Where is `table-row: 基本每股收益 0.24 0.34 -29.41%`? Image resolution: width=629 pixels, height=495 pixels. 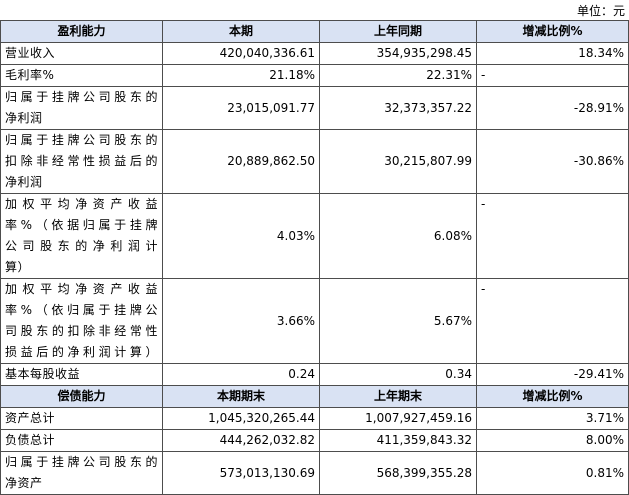 table-row: 基本每股收益 0.24 0.34 -29.41% is located at coordinates (314, 374).